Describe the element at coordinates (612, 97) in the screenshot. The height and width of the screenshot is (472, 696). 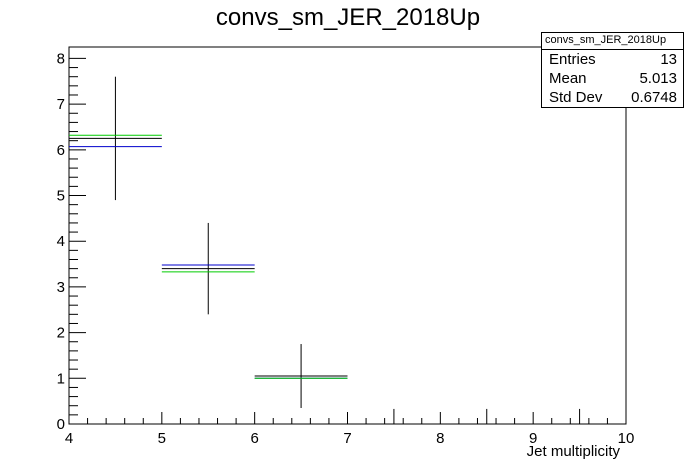
I see `stats-row-stddev: Std Dev 0.6748` at that location.